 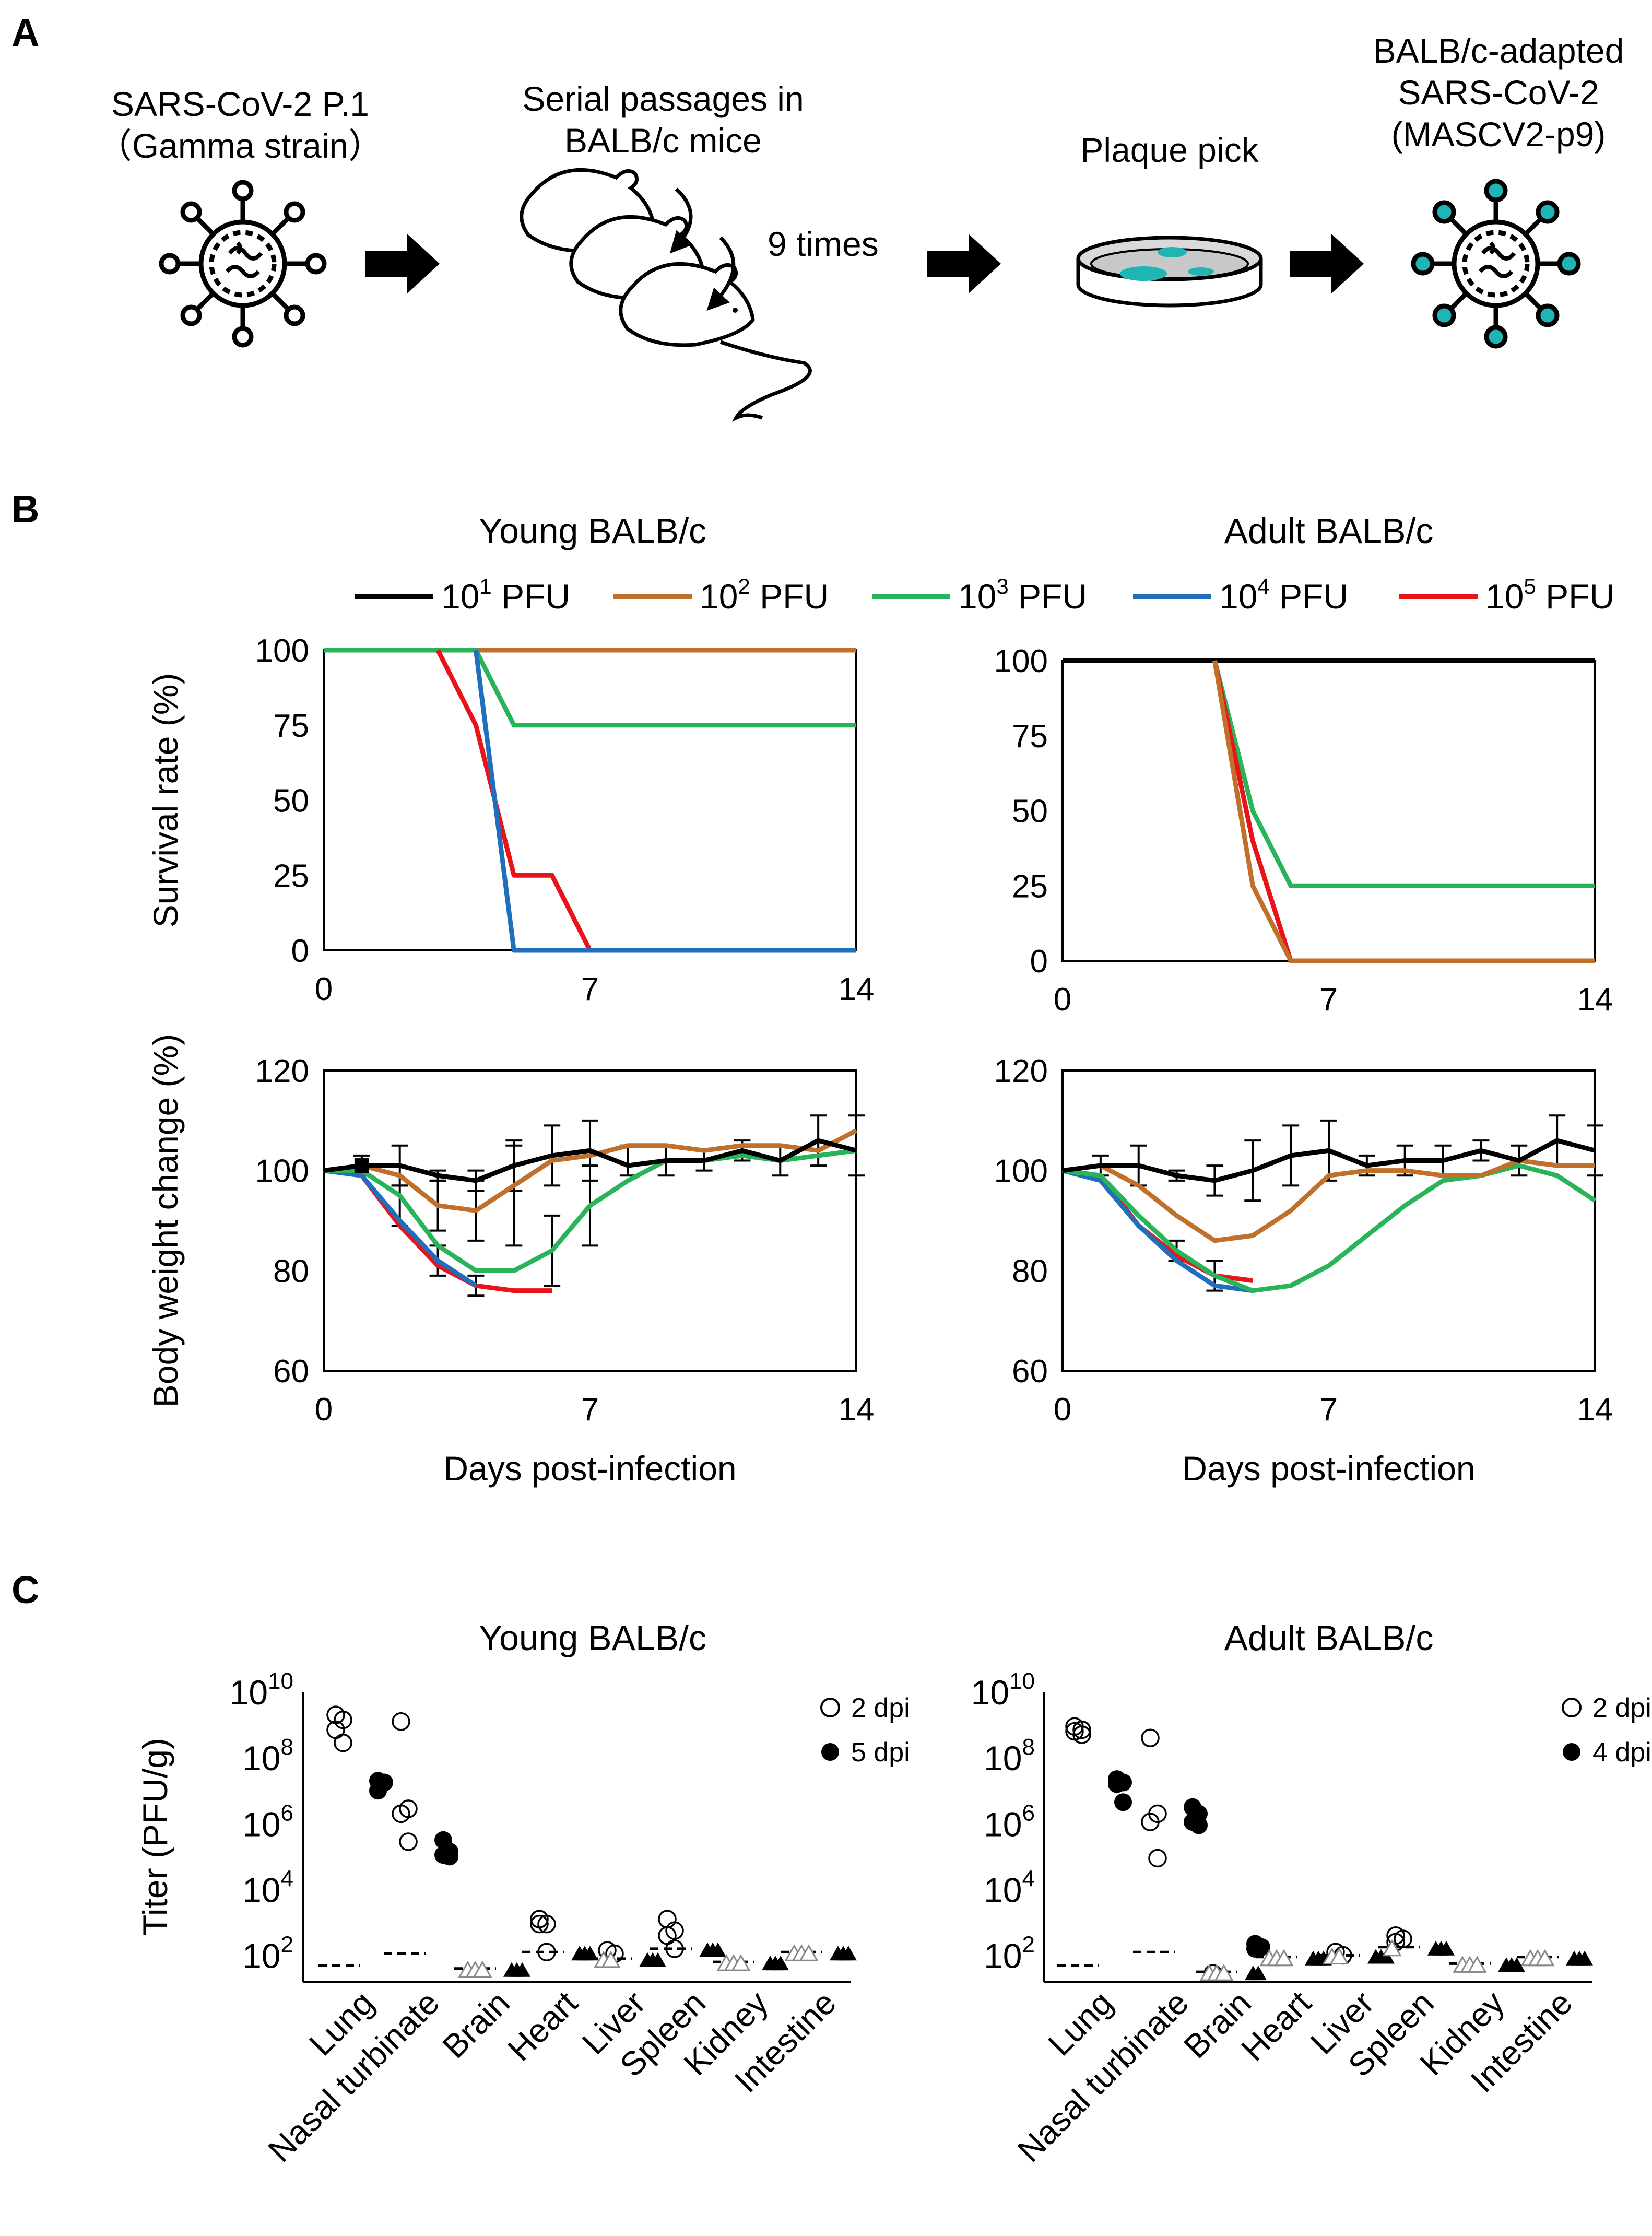 What do you see at coordinates (1498, 92) in the screenshot?
I see `adapted-label-line-2: SARS-CoV-2` at bounding box center [1498, 92].